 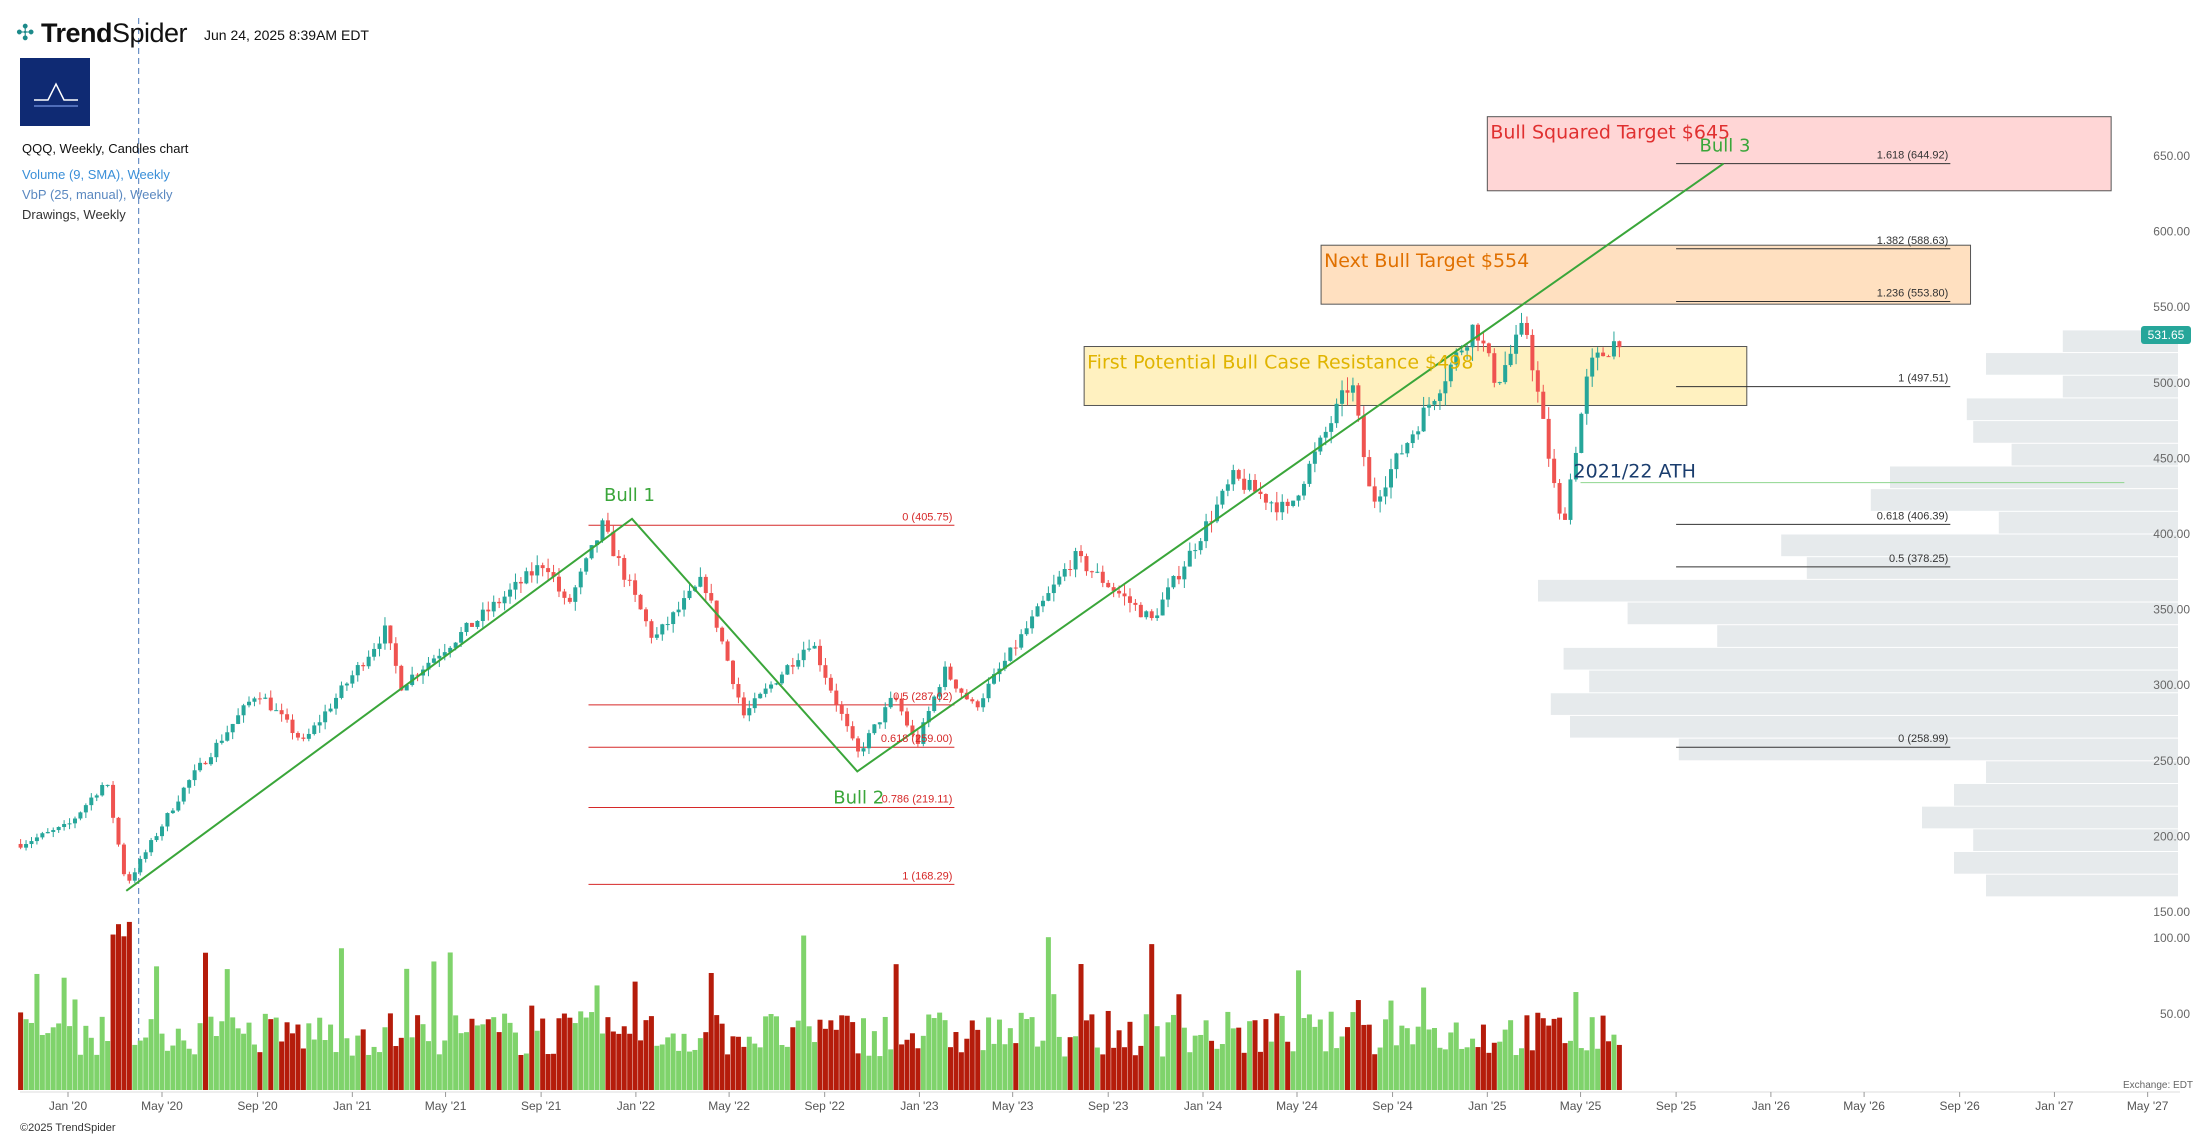 What do you see at coordinates (74, 214) in the screenshot?
I see `legend-drawings: Drawings, Weekly` at bounding box center [74, 214].